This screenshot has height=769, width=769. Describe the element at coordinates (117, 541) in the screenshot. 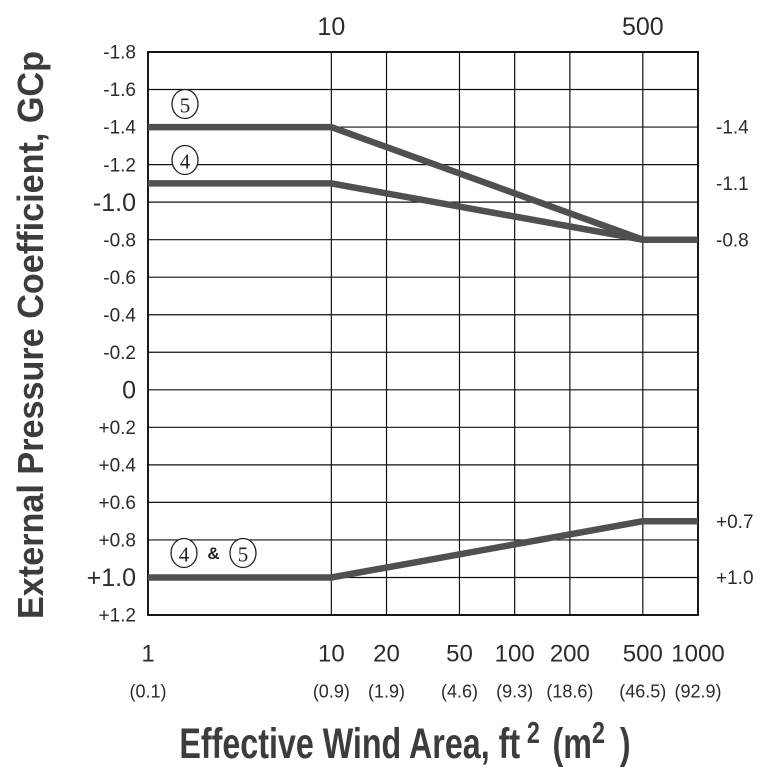

I see `y-tick-label: +0.8` at that location.